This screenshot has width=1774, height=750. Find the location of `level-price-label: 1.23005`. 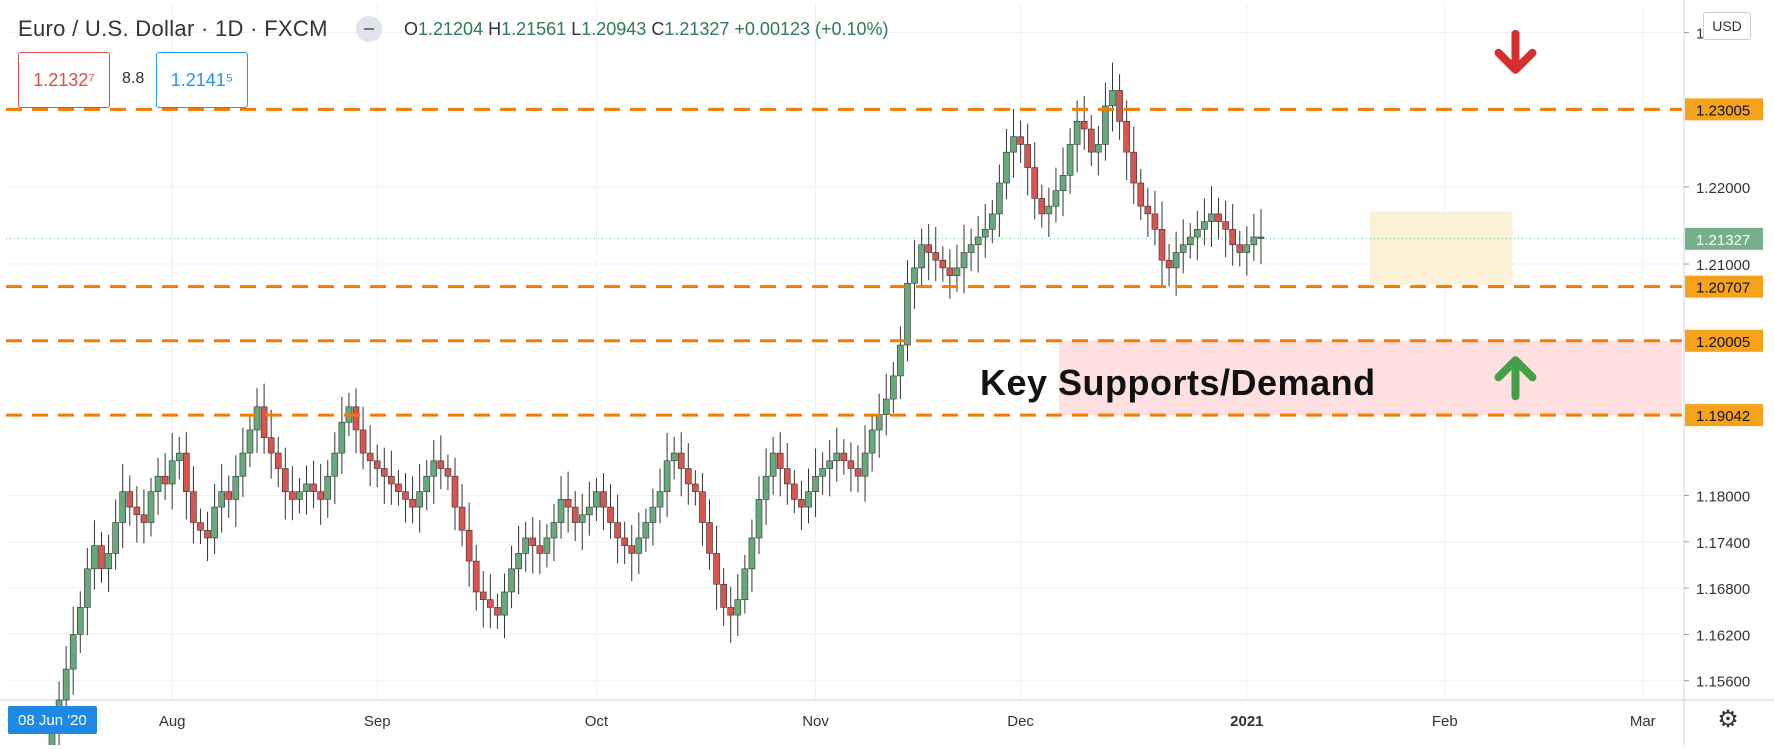

level-price-label: 1.23005 is located at coordinates (1723, 110).